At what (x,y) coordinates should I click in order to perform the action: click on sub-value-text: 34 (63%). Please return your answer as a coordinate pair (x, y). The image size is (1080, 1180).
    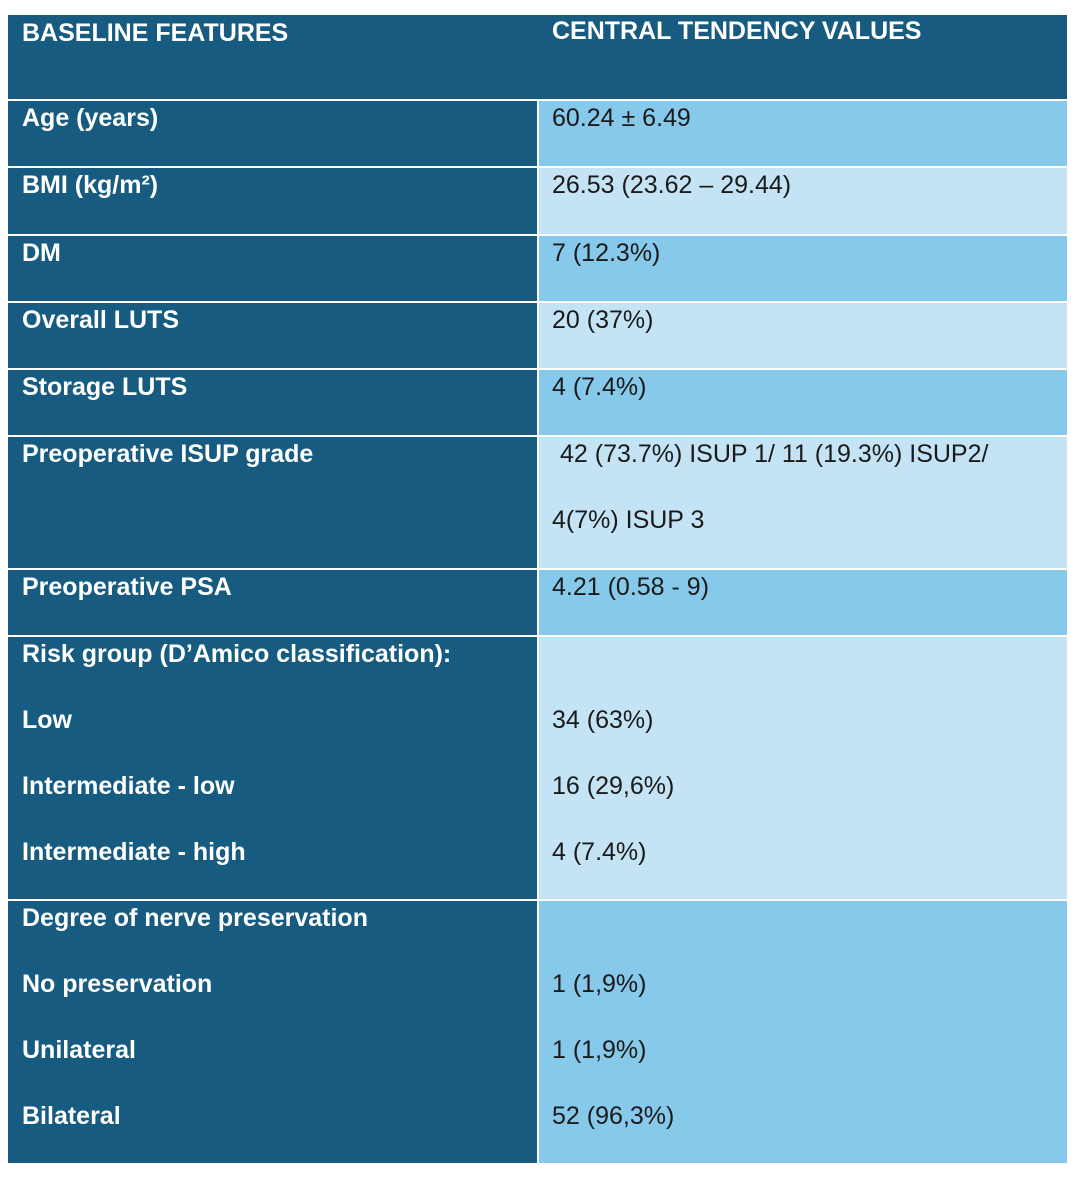
    Looking at the image, I should click on (603, 720).